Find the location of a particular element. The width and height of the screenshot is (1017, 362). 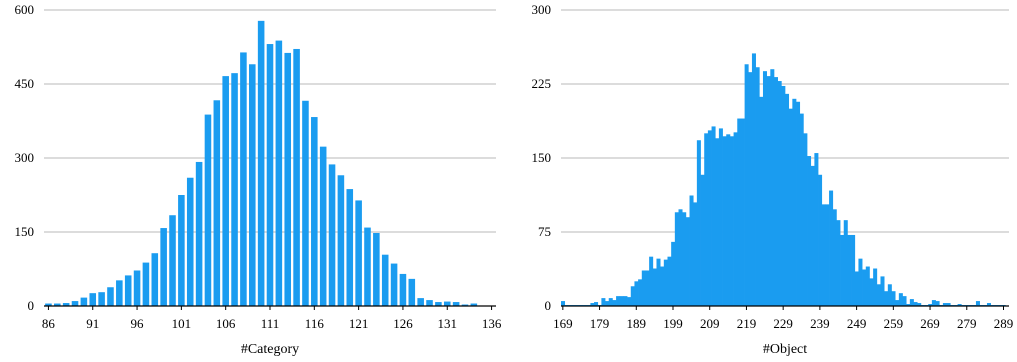

y-tick-label: 0 is located at coordinates (548, 305).